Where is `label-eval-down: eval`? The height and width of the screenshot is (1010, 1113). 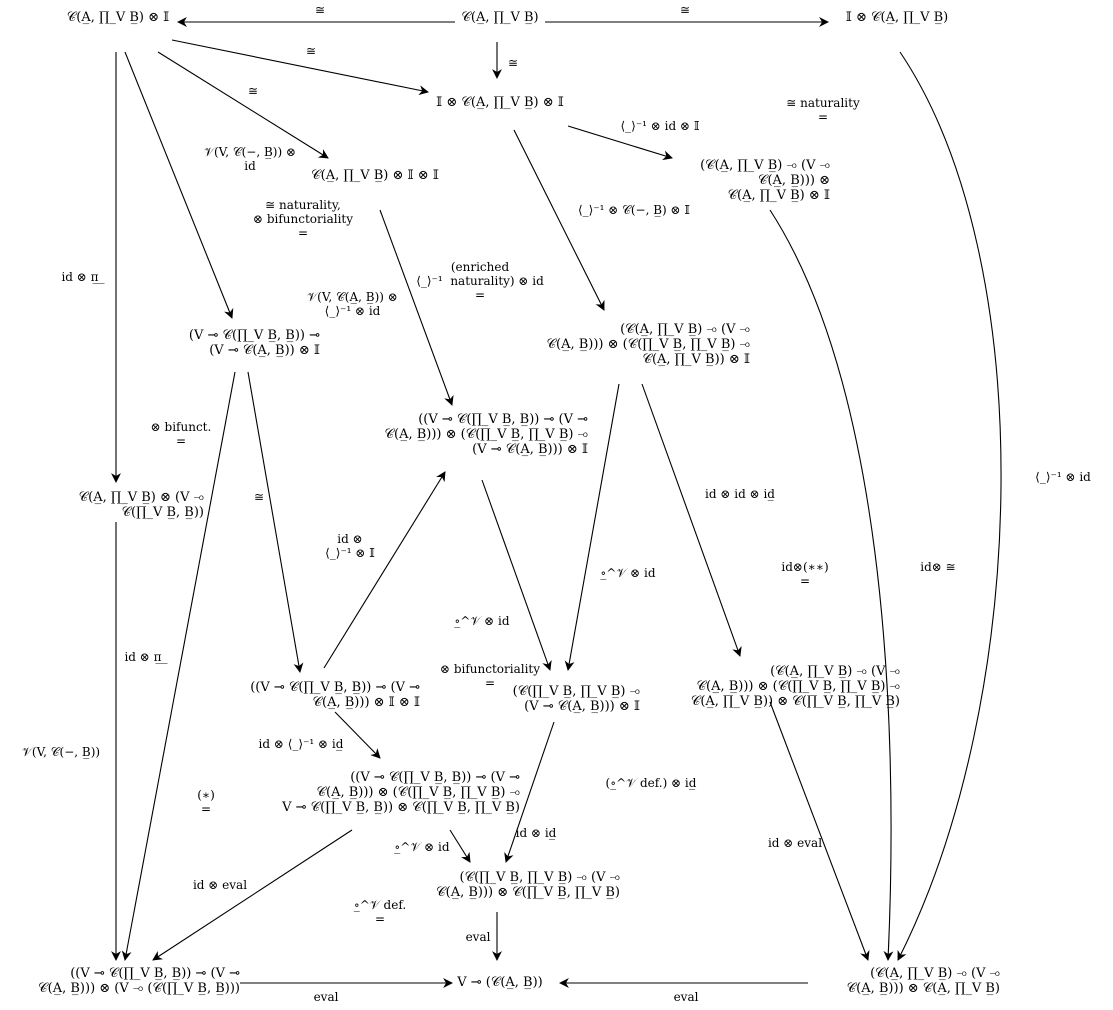
label-eval-down: eval is located at coordinates (478, 937).